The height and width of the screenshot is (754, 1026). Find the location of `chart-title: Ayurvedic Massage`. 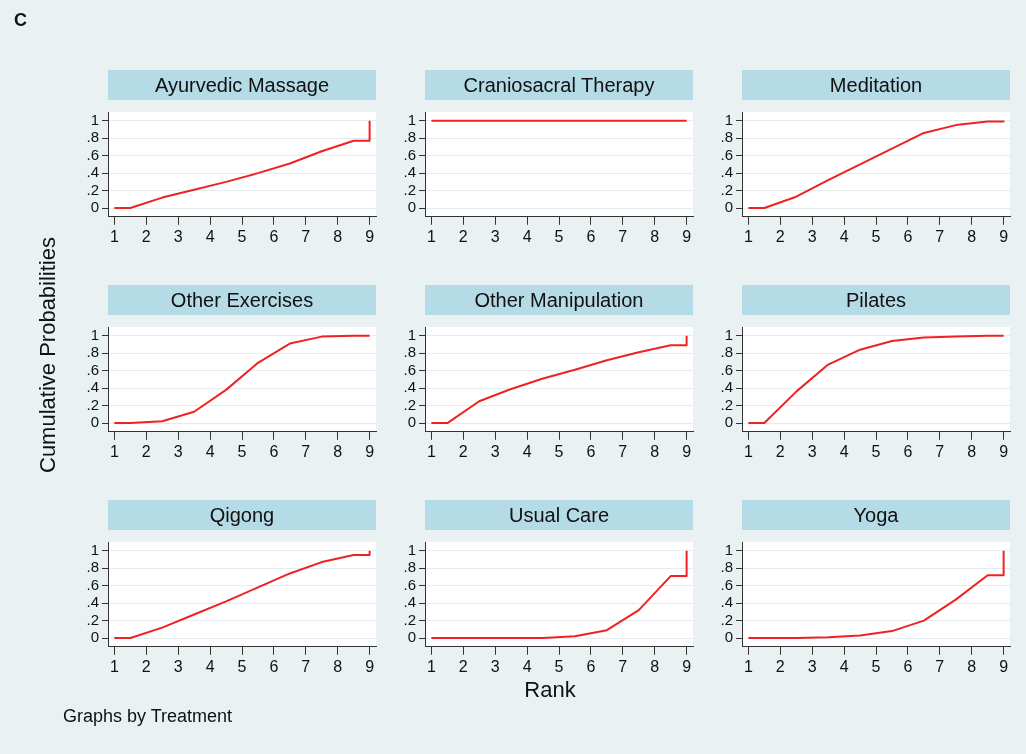

chart-title: Ayurvedic Massage is located at coordinates (242, 85).